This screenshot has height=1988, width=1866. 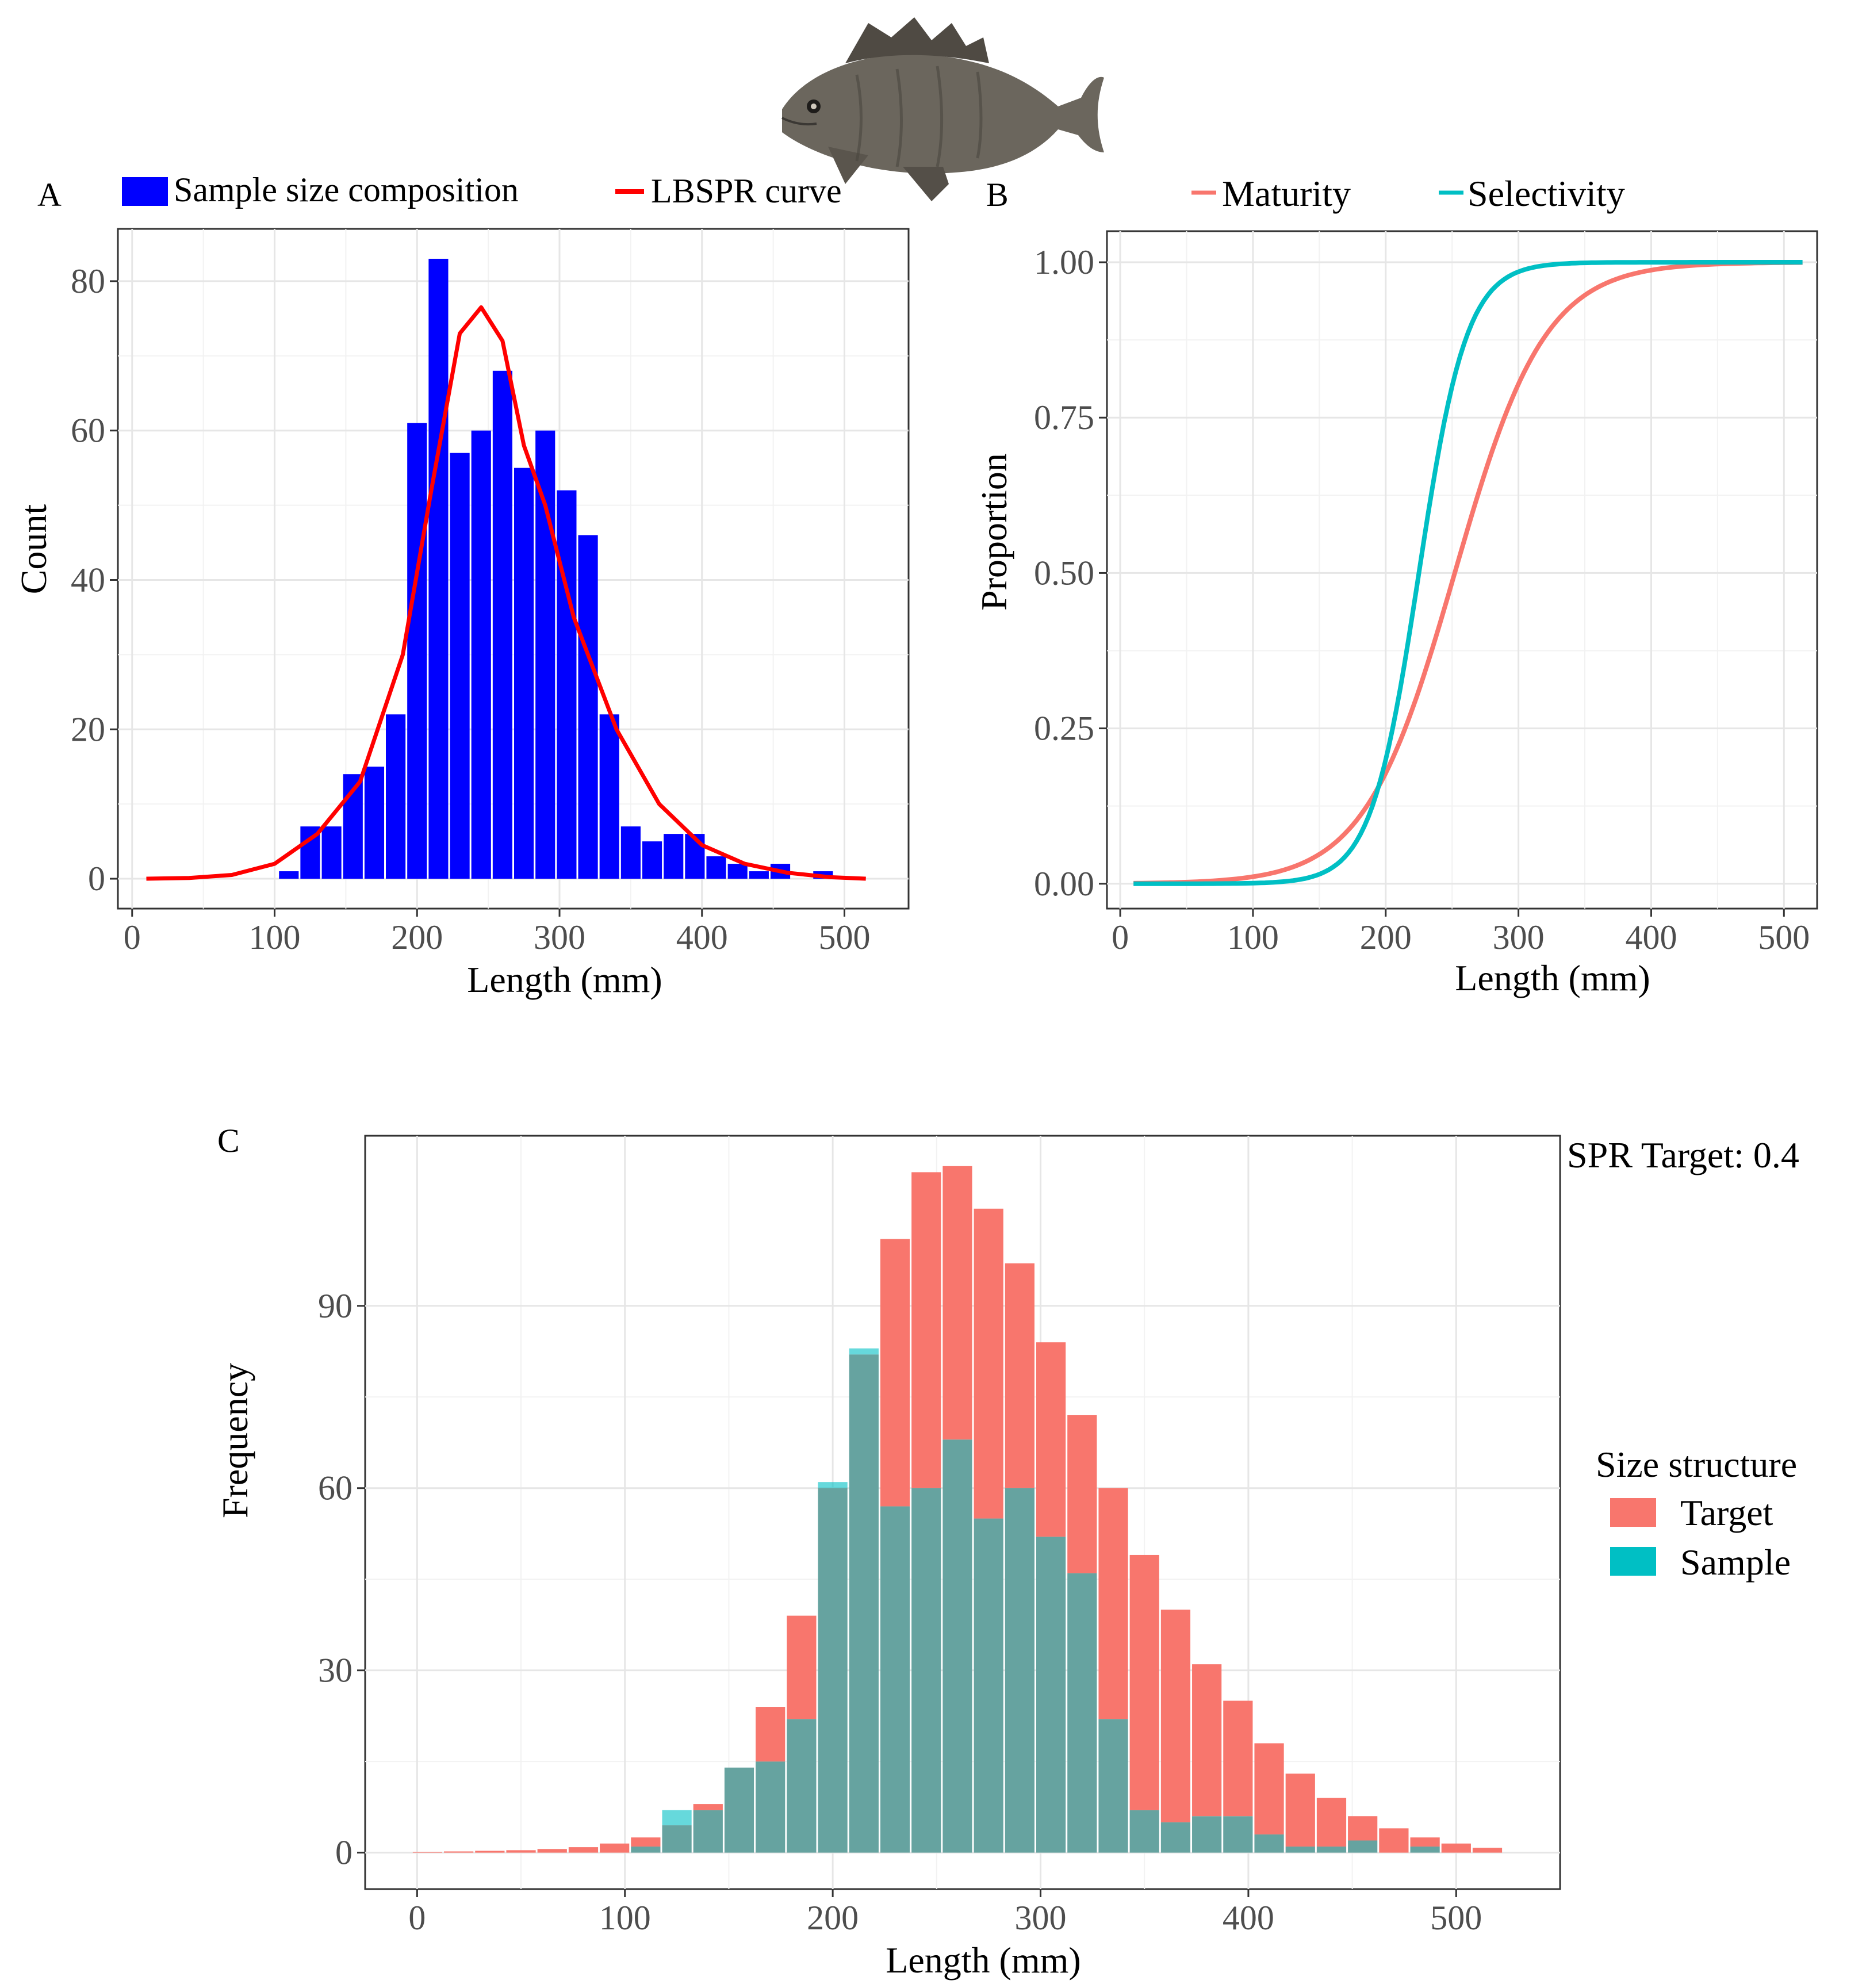 I want to click on fish-illustration, so click(x=942, y=109).